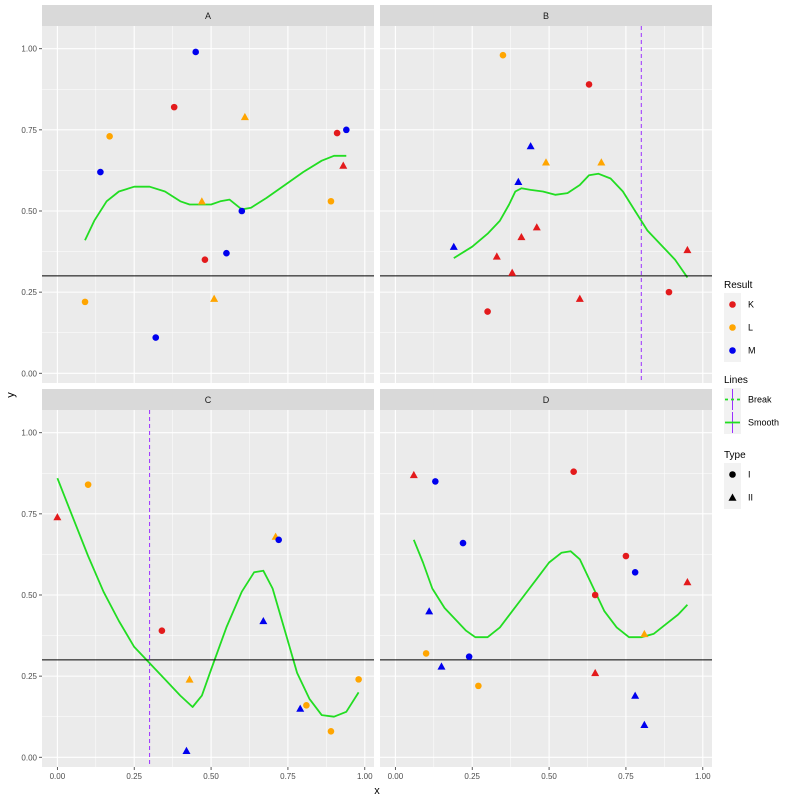 The width and height of the screenshot is (800, 800). What do you see at coordinates (736, 380) in the screenshot?
I see `legend-title-lines: Lines` at bounding box center [736, 380].